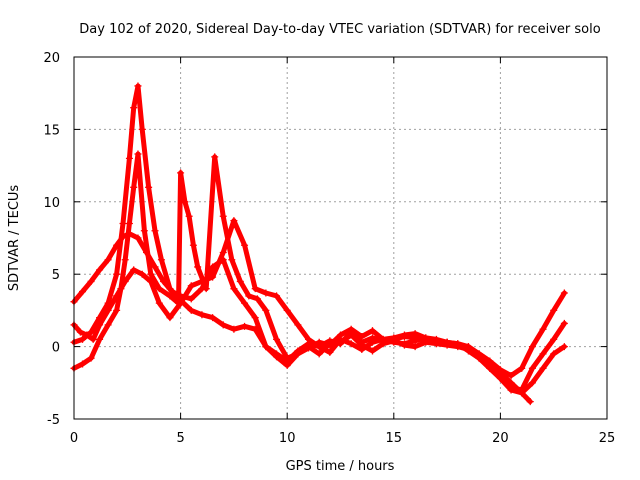  Describe the element at coordinates (74, 438) in the screenshot. I see `x-tick-label: 0` at that location.